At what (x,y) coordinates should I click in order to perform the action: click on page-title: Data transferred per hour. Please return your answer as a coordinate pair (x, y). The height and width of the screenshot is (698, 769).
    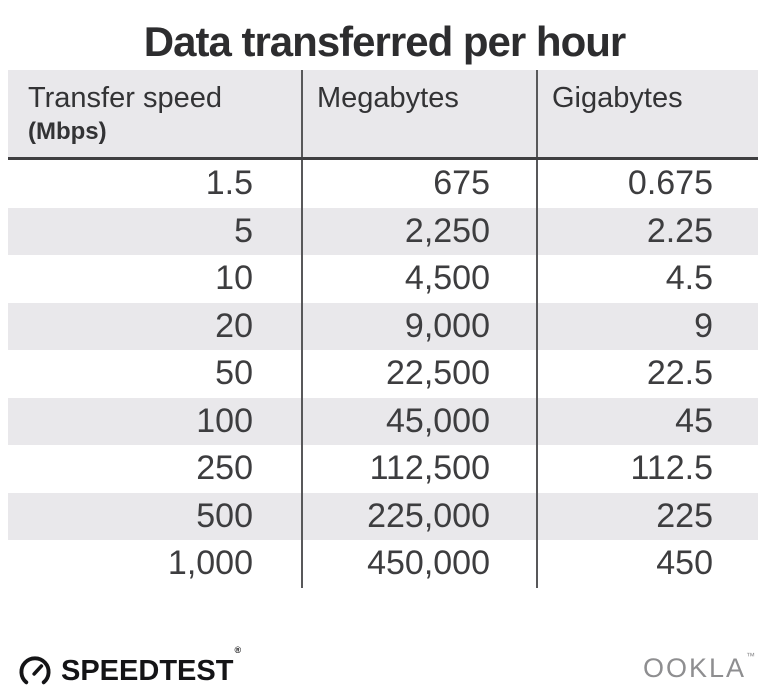
    Looking at the image, I should click on (384, 41).